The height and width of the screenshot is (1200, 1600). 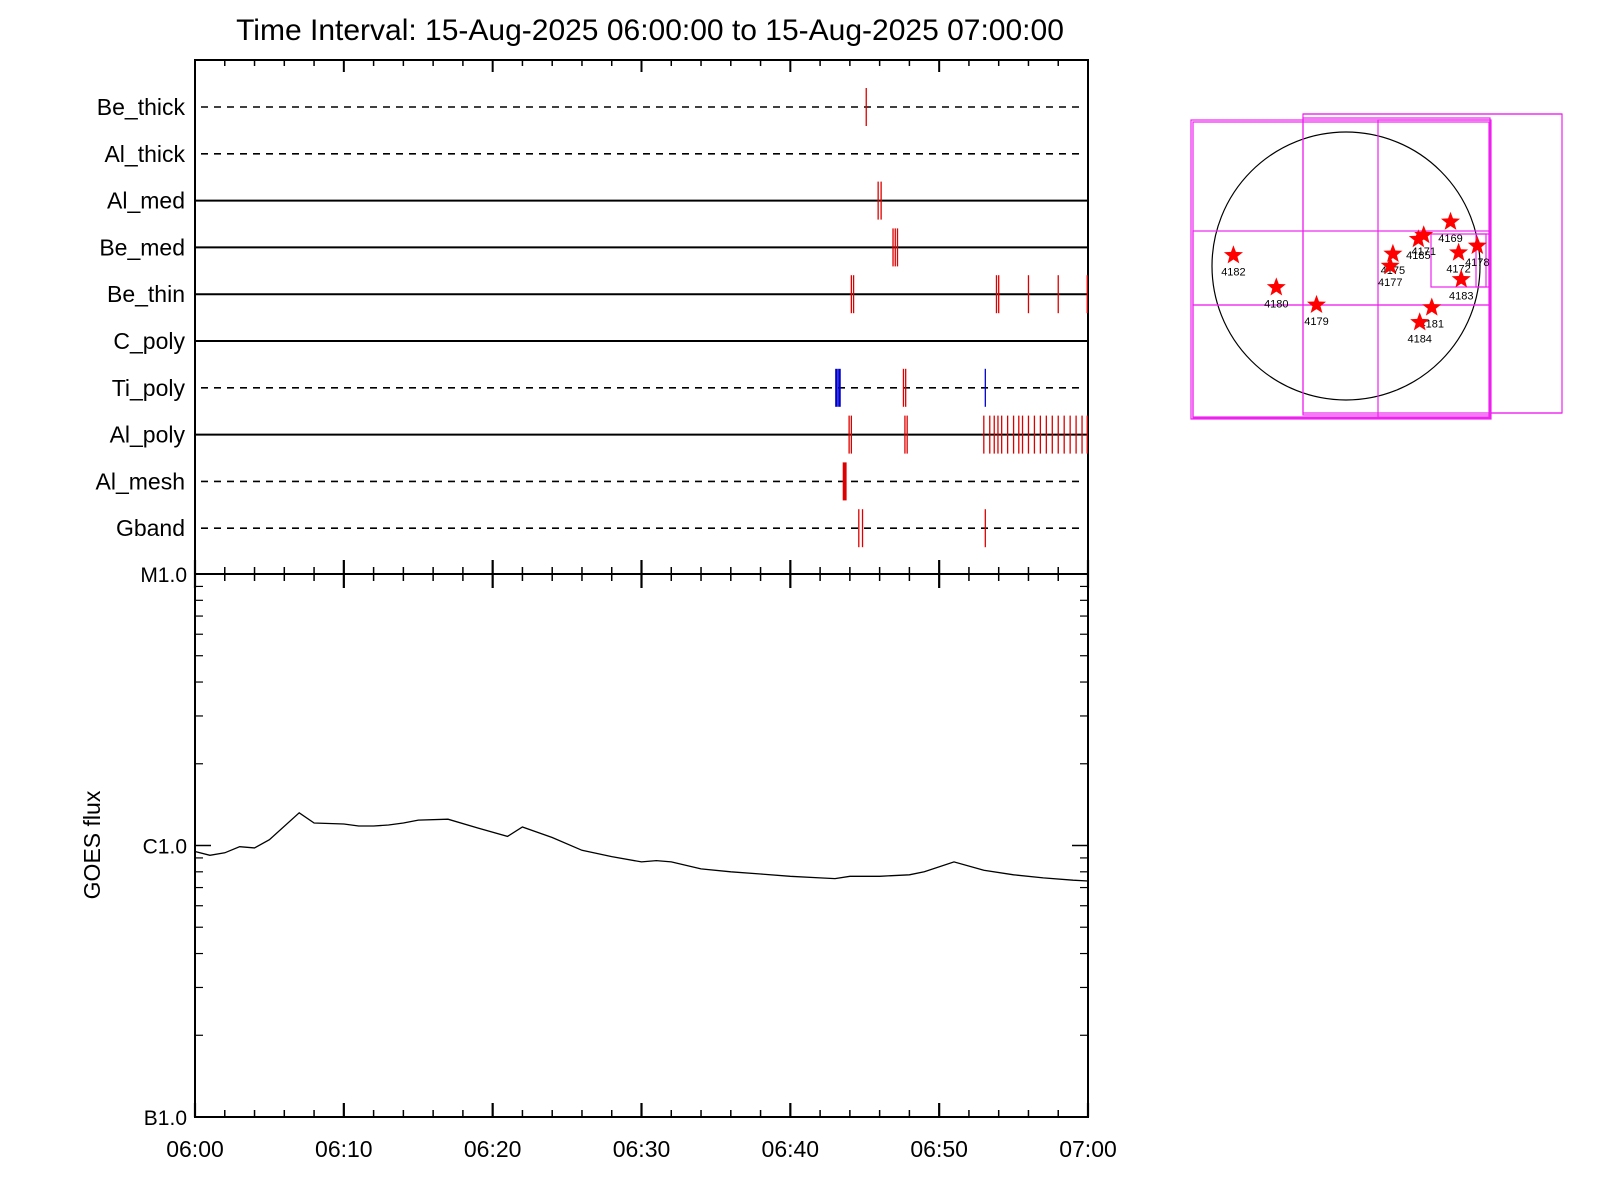 What do you see at coordinates (1233, 272) in the screenshot?
I see `active-region-label: 4182` at bounding box center [1233, 272].